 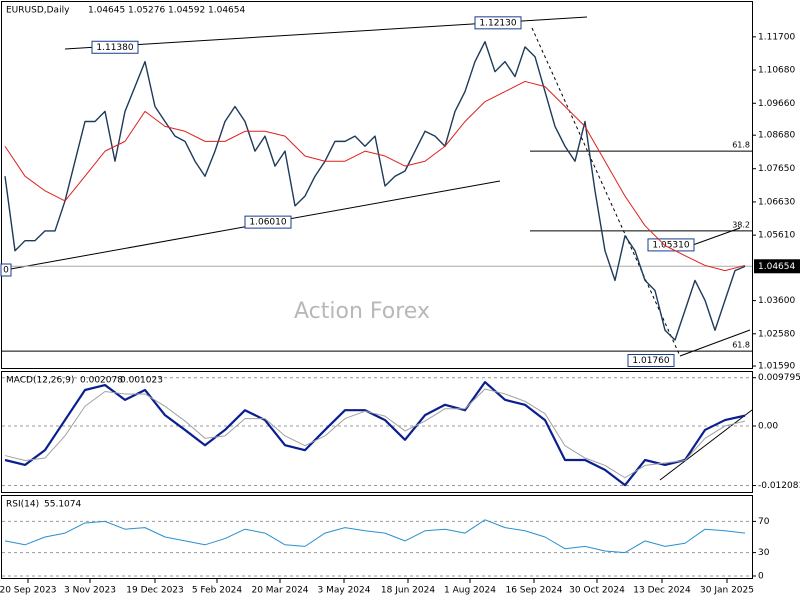 I want to click on y-tick-label: 0.00, so click(x=768, y=426).